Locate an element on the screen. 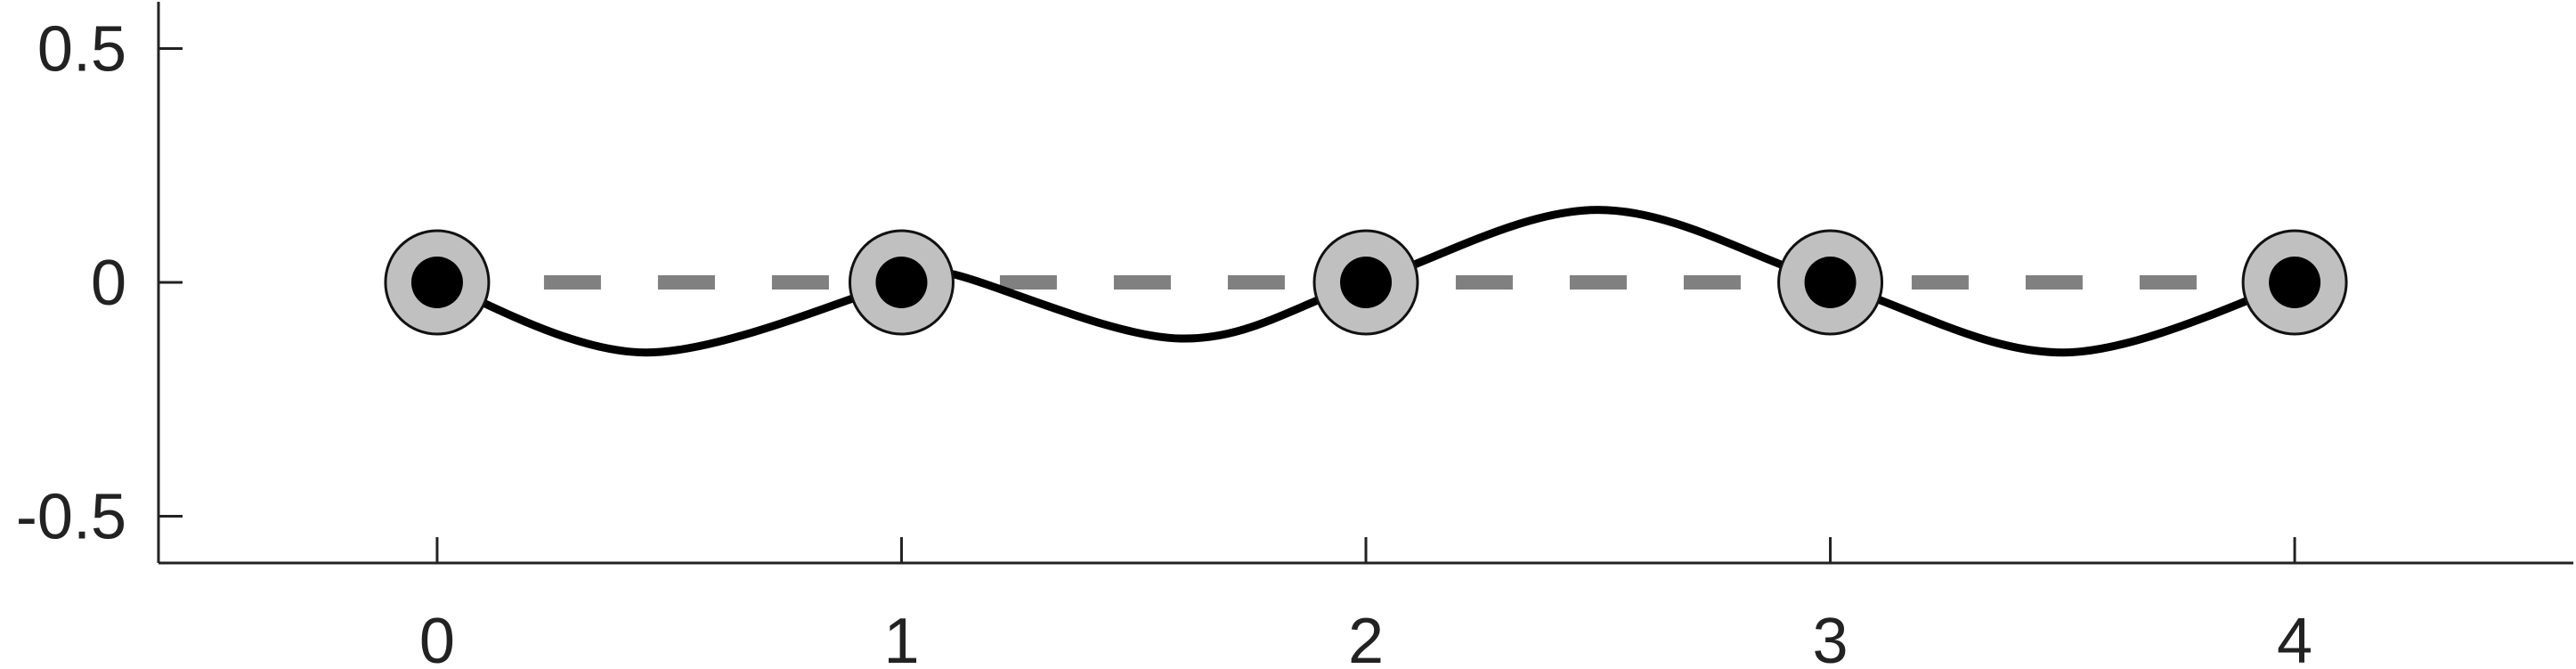 Image resolution: width=2576 pixels, height=669 pixels. x-ticks: 0 1 2 3 4 is located at coordinates (1365, 603).